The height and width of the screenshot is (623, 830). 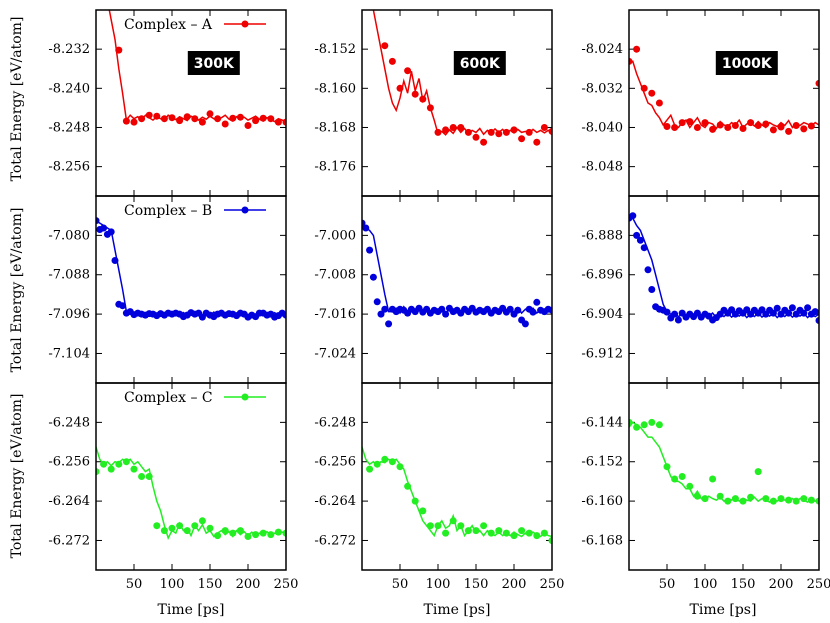 What do you see at coordinates (245, 24) in the screenshot?
I see `panel-a-300k-legend-marker` at bounding box center [245, 24].